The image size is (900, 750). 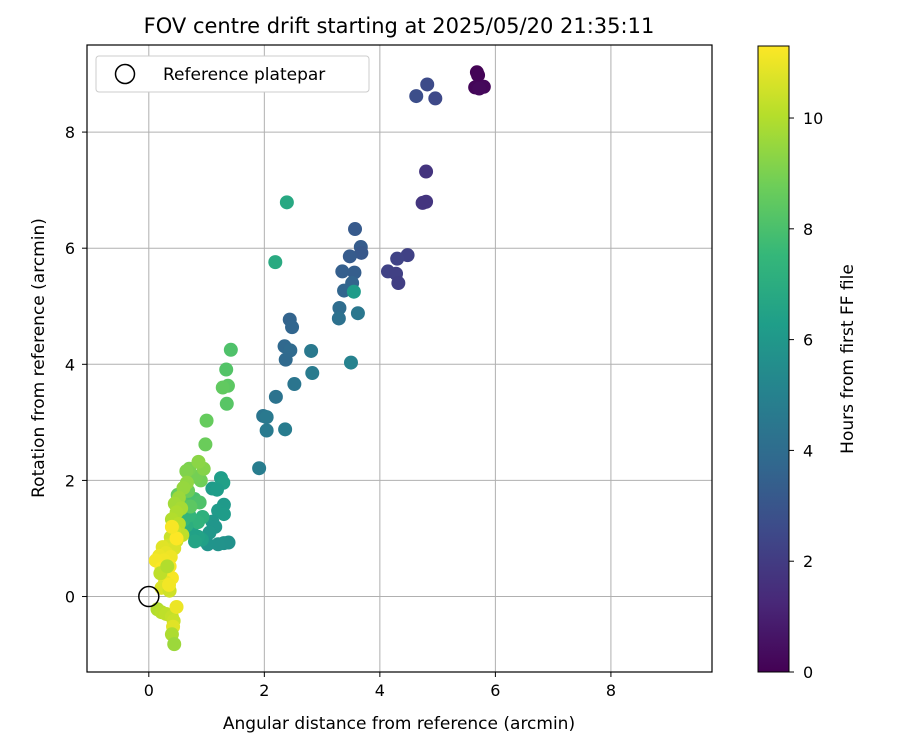 I want to click on y-tick-label: 4, so click(x=70, y=364).